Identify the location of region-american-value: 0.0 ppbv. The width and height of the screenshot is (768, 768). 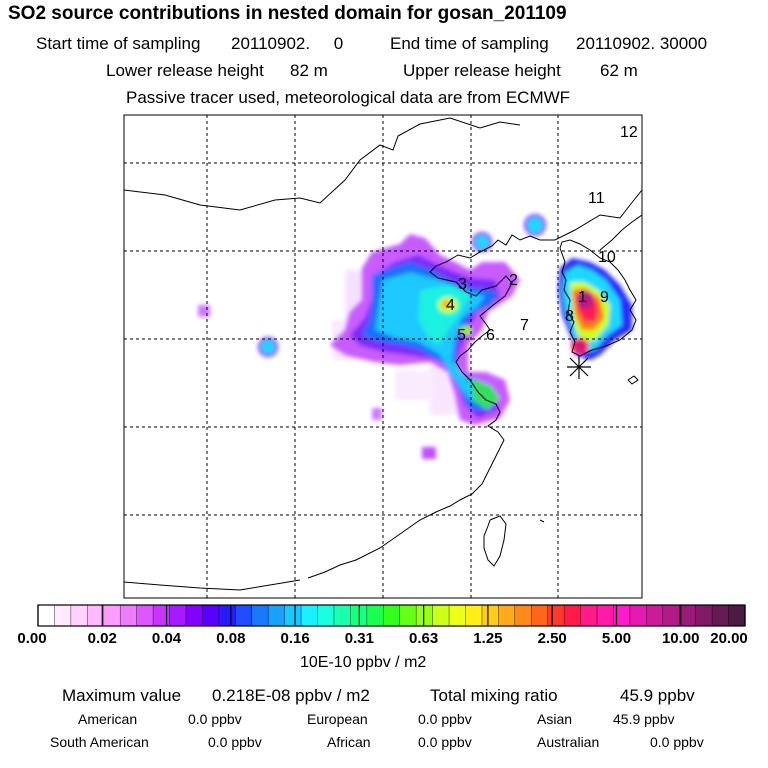
(215, 719).